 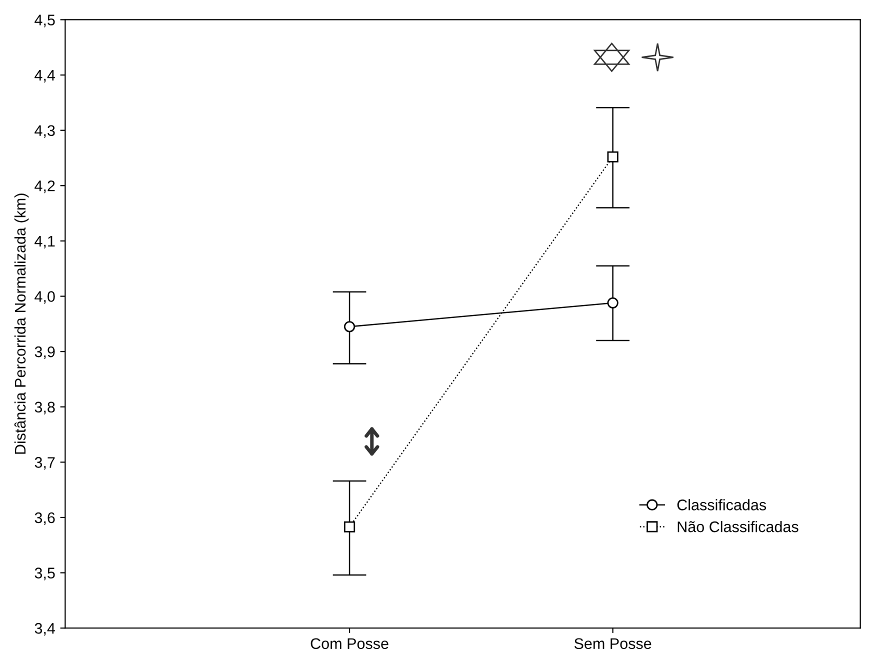 I want to click on y-tick-label: 3,5, so click(x=44, y=574).